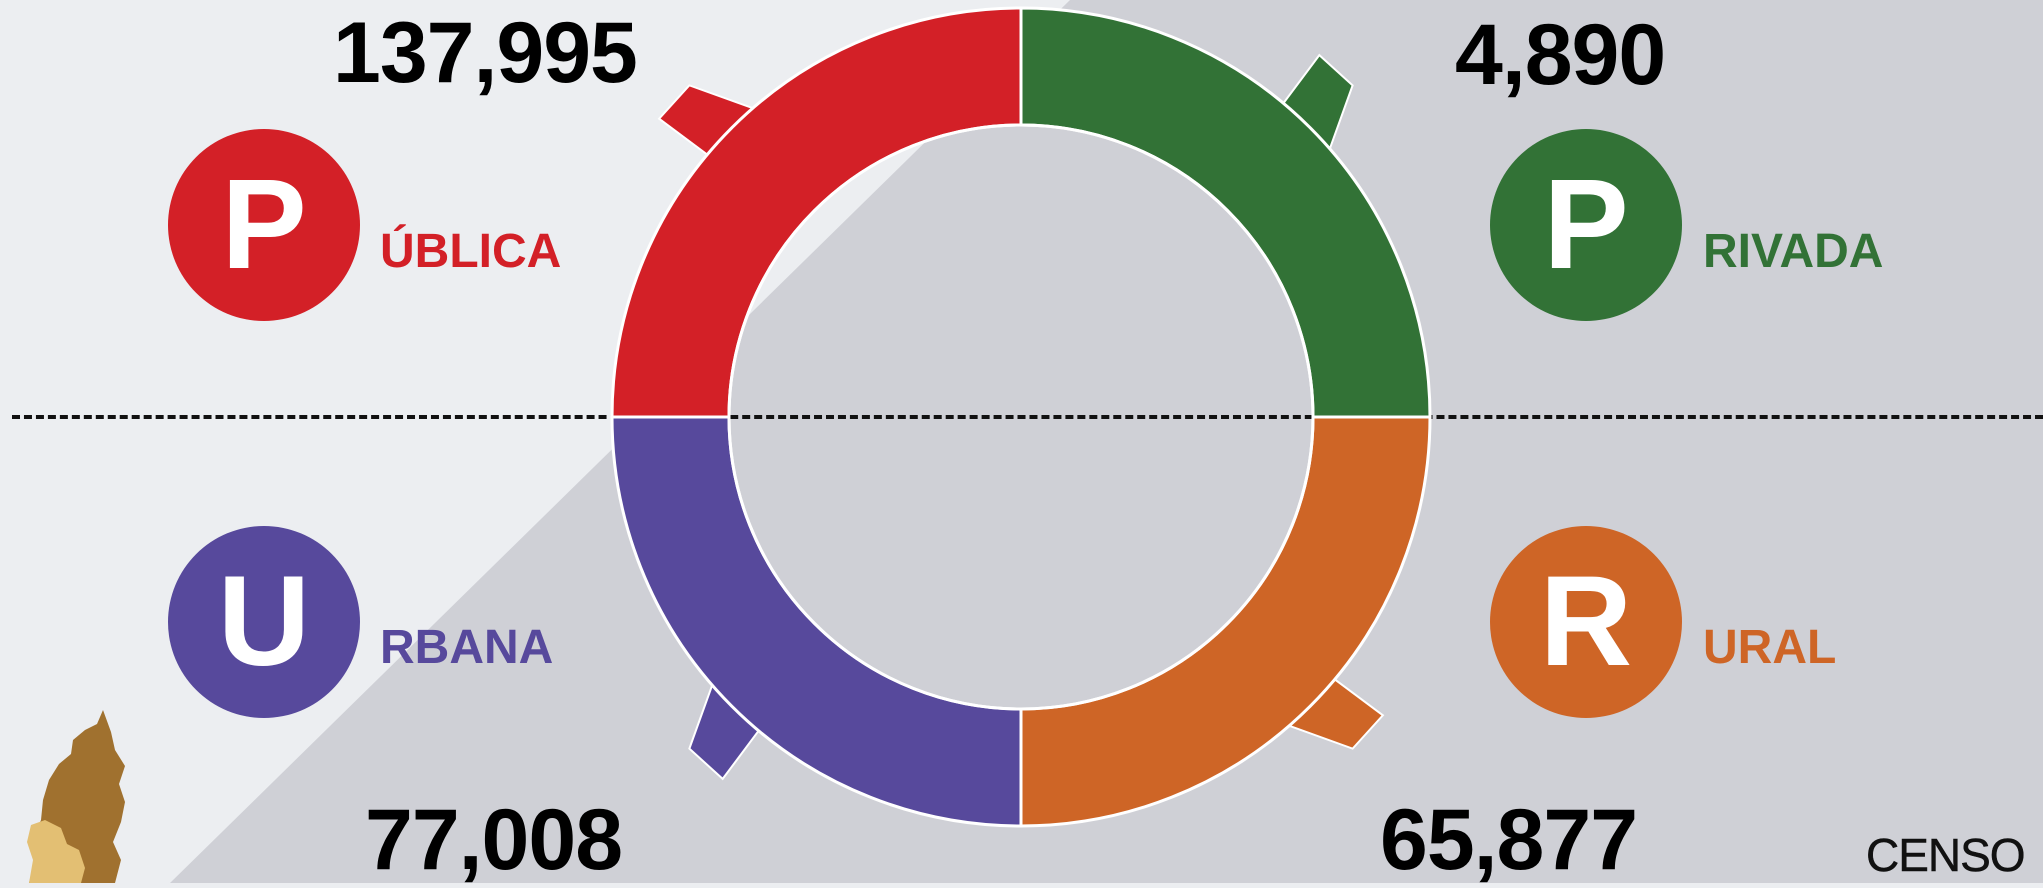  I want to click on label-urbana: RBANA, so click(467, 647).